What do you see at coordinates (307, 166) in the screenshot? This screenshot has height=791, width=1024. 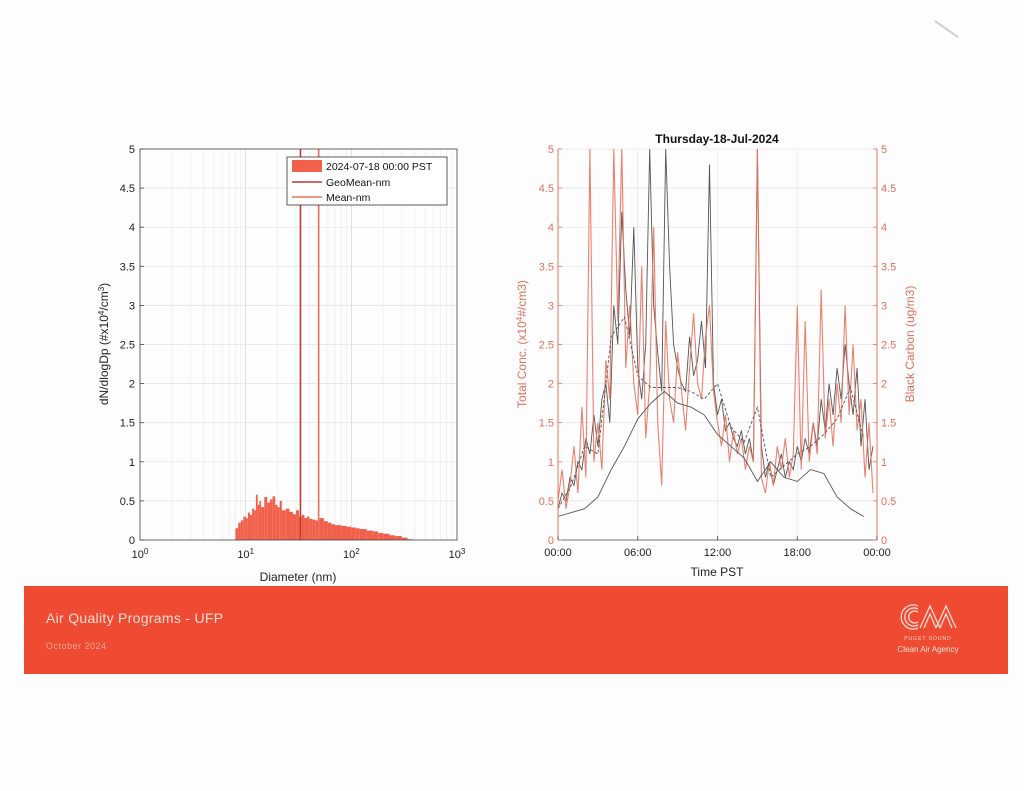 I see `legend-swatch-bars` at bounding box center [307, 166].